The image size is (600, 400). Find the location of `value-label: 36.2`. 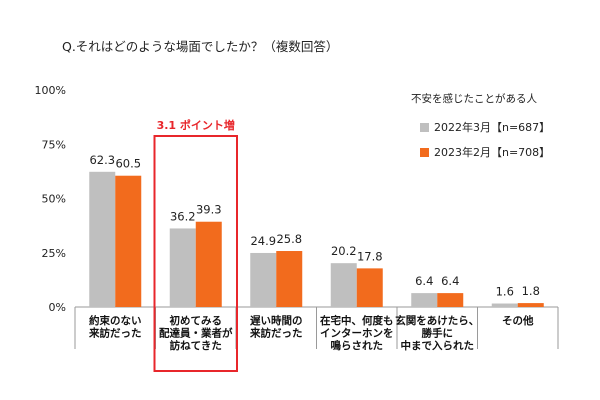

value-label: 36.2 is located at coordinates (183, 216).